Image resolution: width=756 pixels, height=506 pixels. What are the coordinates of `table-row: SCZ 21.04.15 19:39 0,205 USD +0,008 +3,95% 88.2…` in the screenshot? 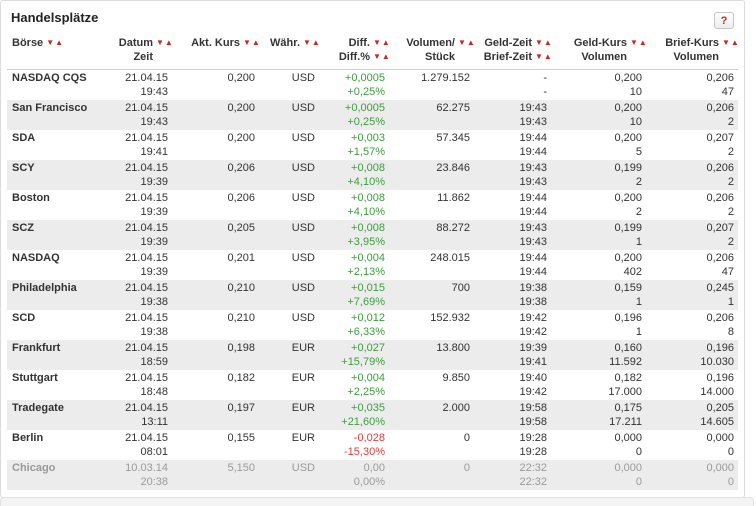 It's located at (372, 235).